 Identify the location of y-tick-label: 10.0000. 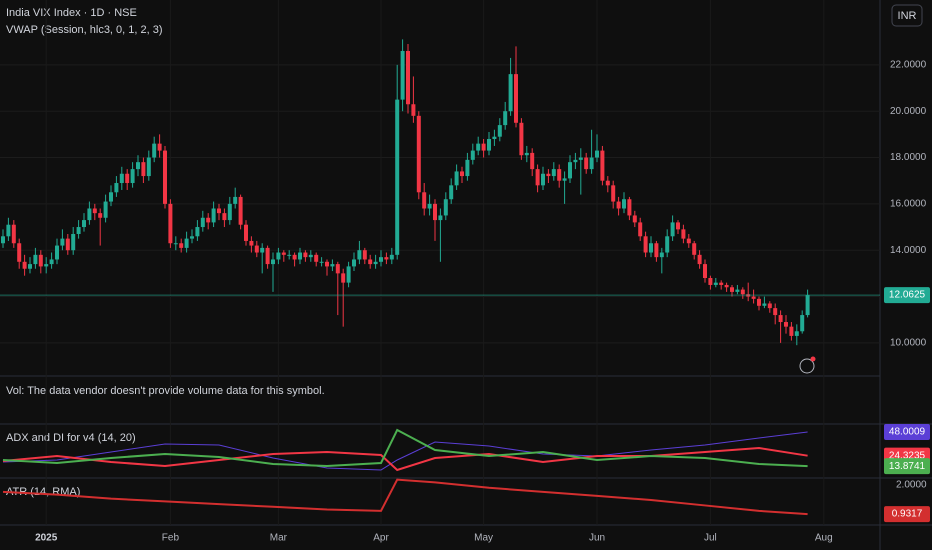
(908, 343).